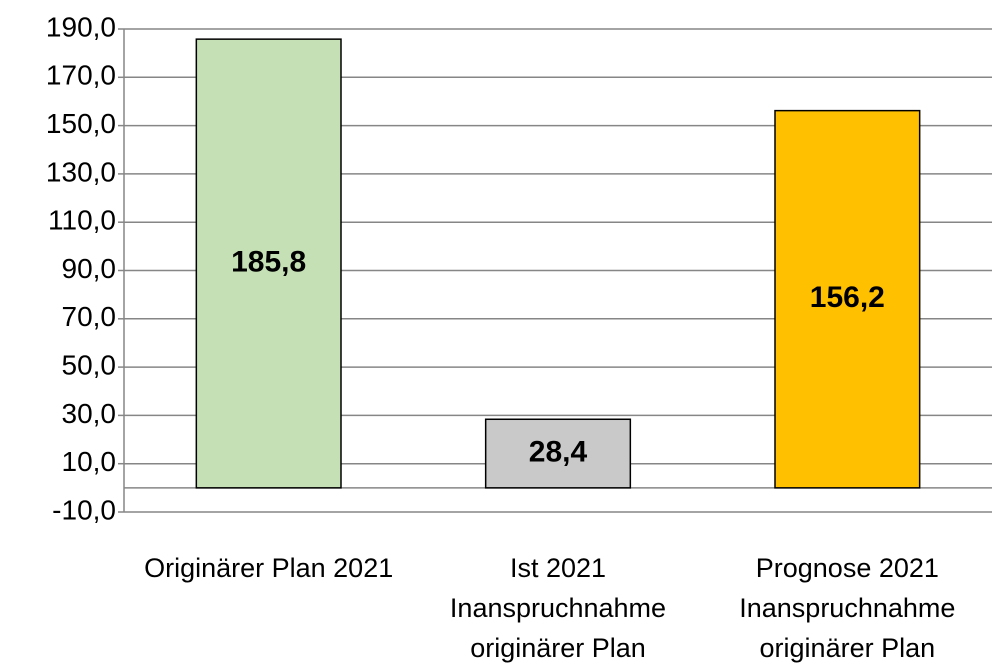 Image resolution: width=994 pixels, height=668 pixels. I want to click on y-tick-label: 190,0, so click(81, 26).